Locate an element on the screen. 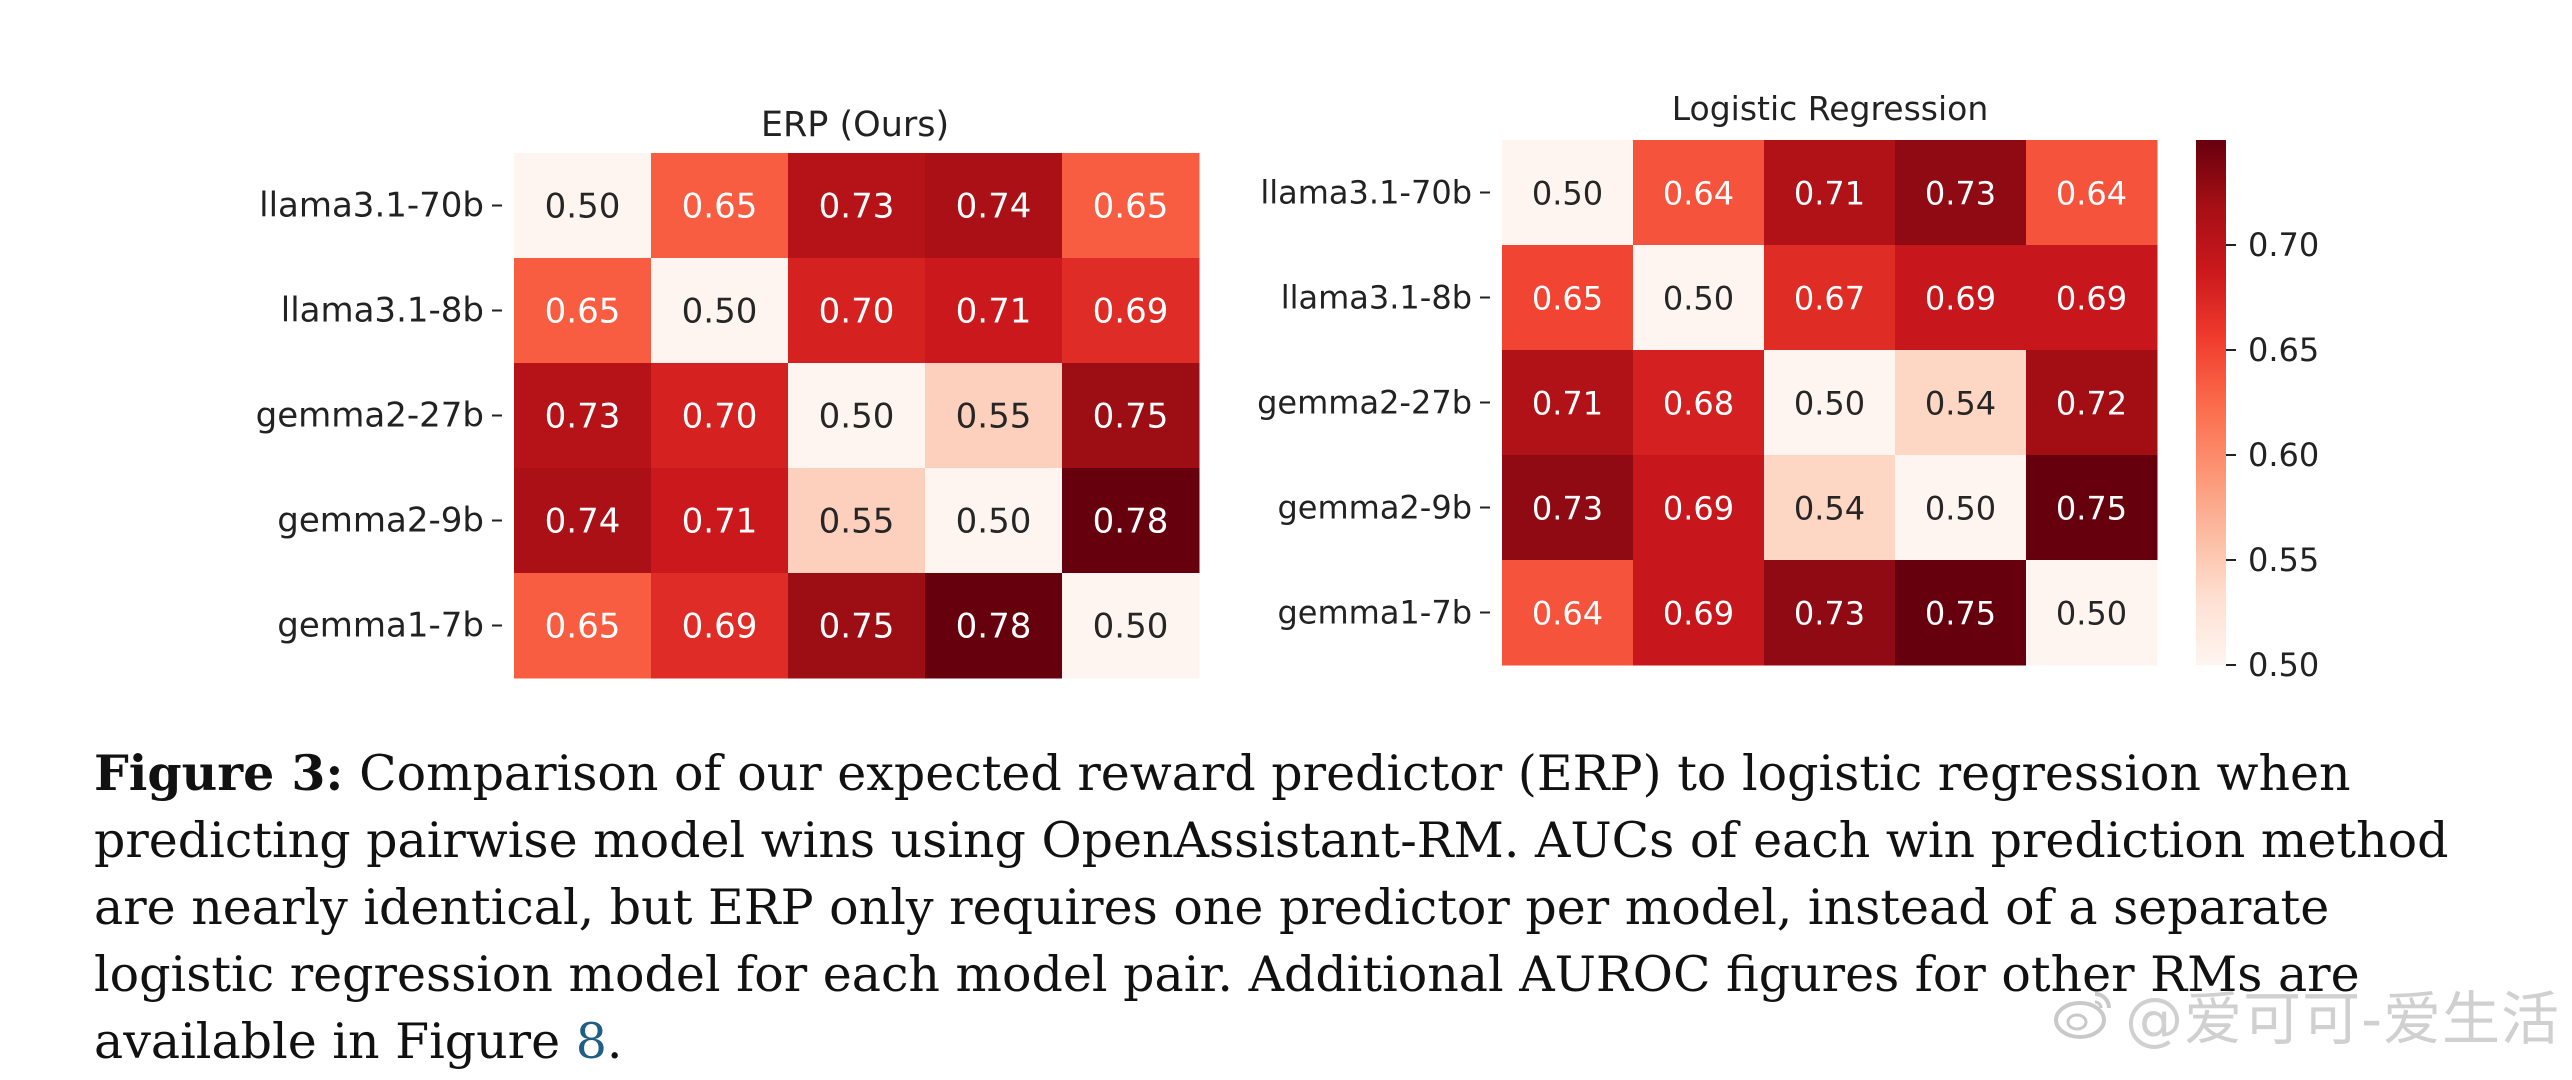 This screenshot has width=2572, height=1080. row-label: gemma1-7b is located at coordinates (1374, 613).